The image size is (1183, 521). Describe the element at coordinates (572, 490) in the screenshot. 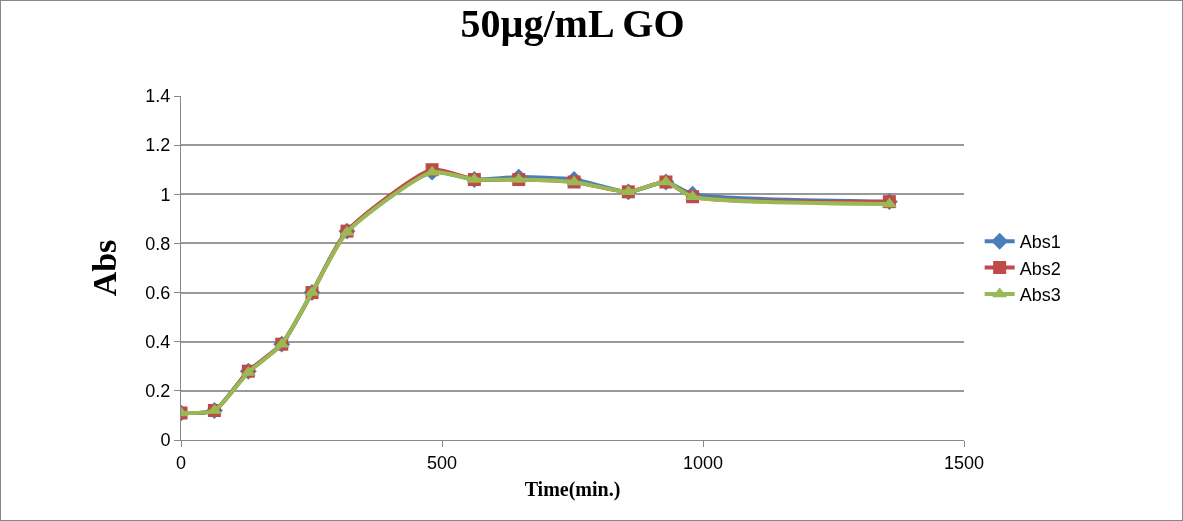

I see `x-axis-title: Time(min.)` at that location.